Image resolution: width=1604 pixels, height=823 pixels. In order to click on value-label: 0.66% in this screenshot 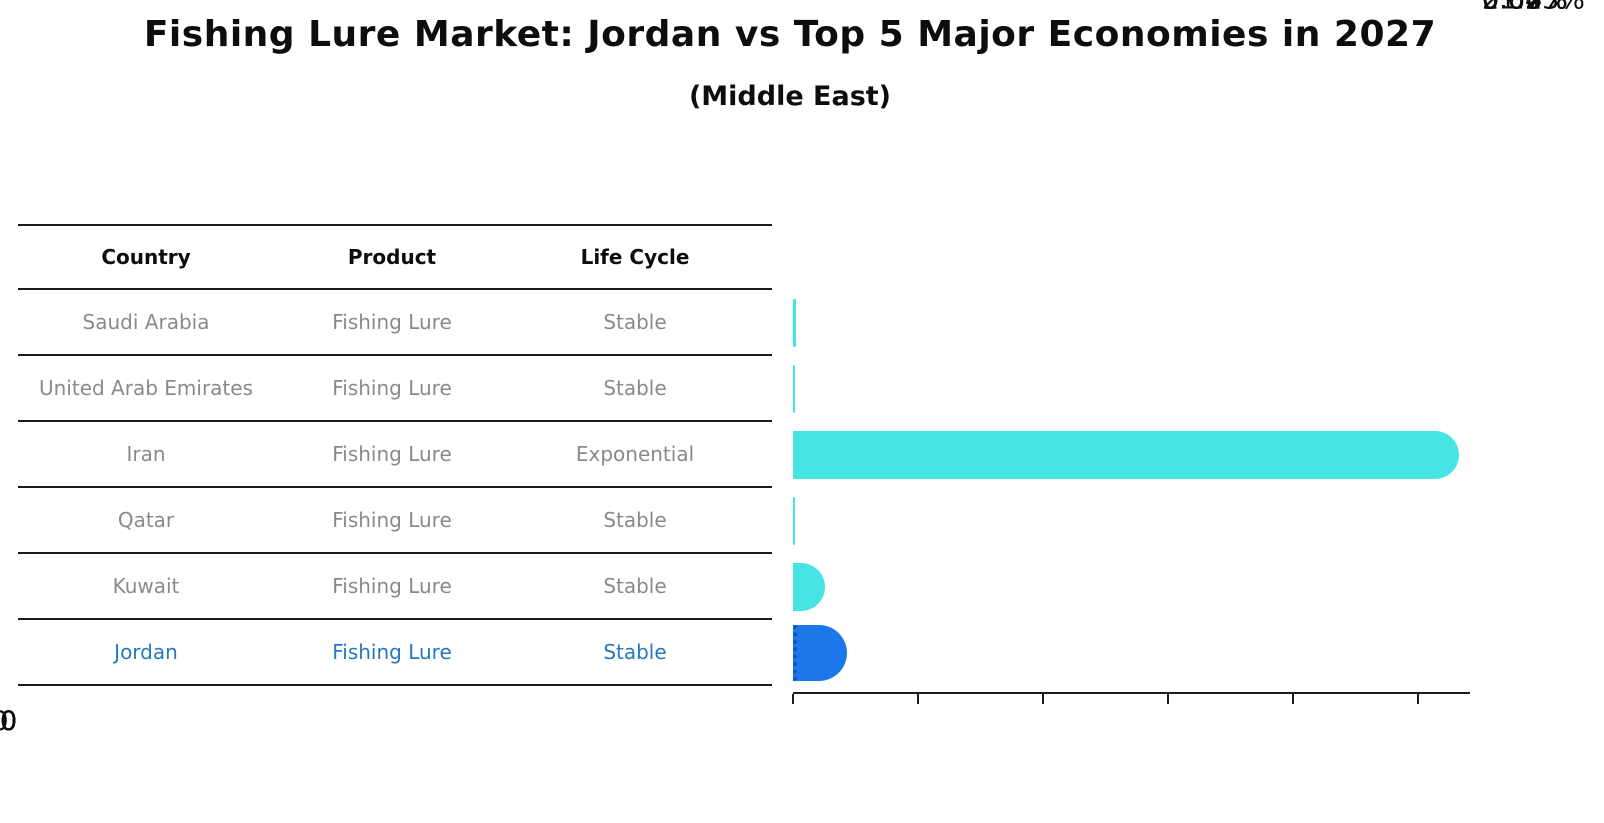, I will do `click(1525, 8)`.